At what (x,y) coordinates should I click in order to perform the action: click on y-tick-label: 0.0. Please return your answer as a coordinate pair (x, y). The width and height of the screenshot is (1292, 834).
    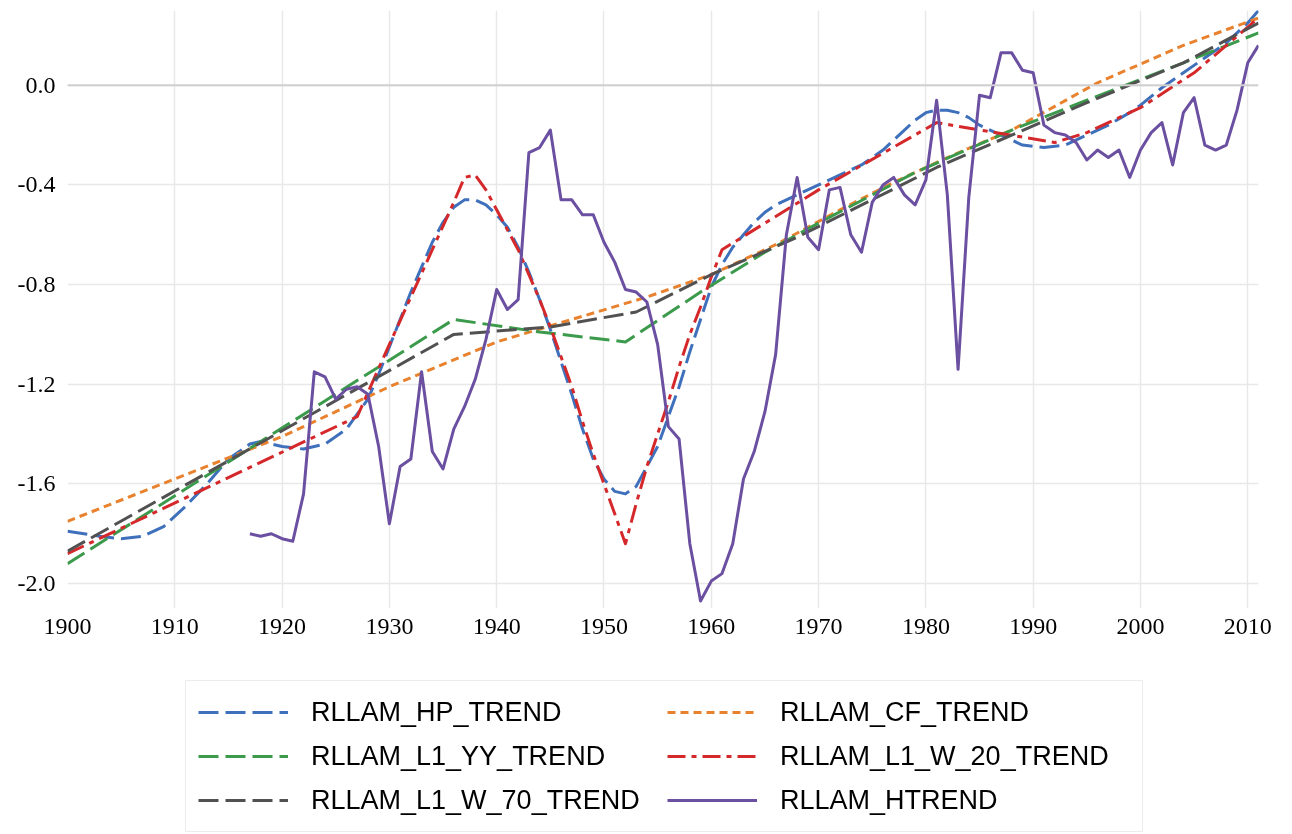
    Looking at the image, I should click on (40, 84).